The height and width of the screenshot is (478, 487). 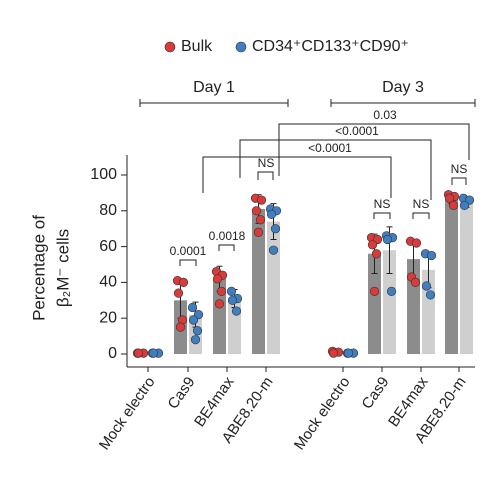 What do you see at coordinates (108, 246) in the screenshot?
I see `y-tick-label: 60` at bounding box center [108, 246].